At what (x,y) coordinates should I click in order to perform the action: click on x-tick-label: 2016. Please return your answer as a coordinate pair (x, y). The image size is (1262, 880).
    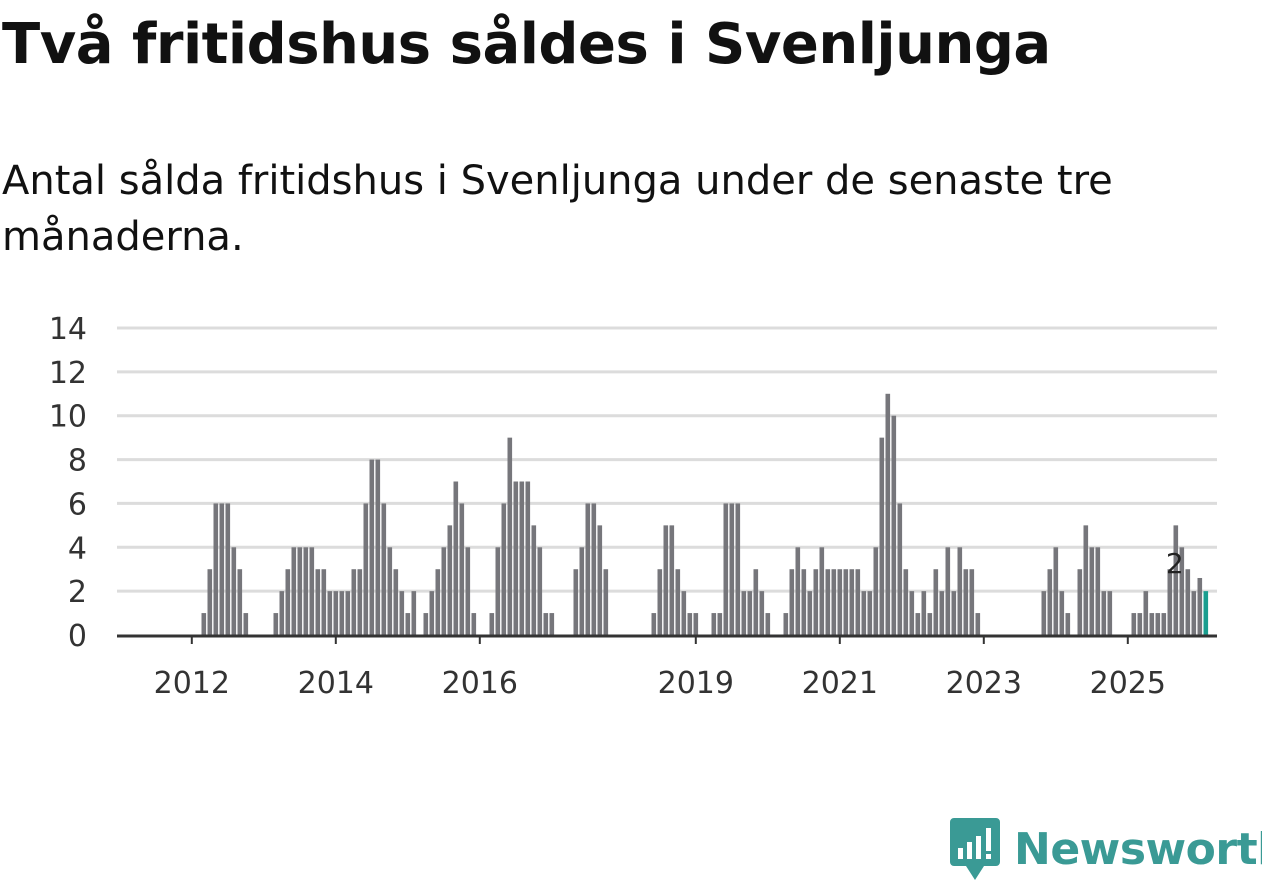
    Looking at the image, I should click on (480, 683).